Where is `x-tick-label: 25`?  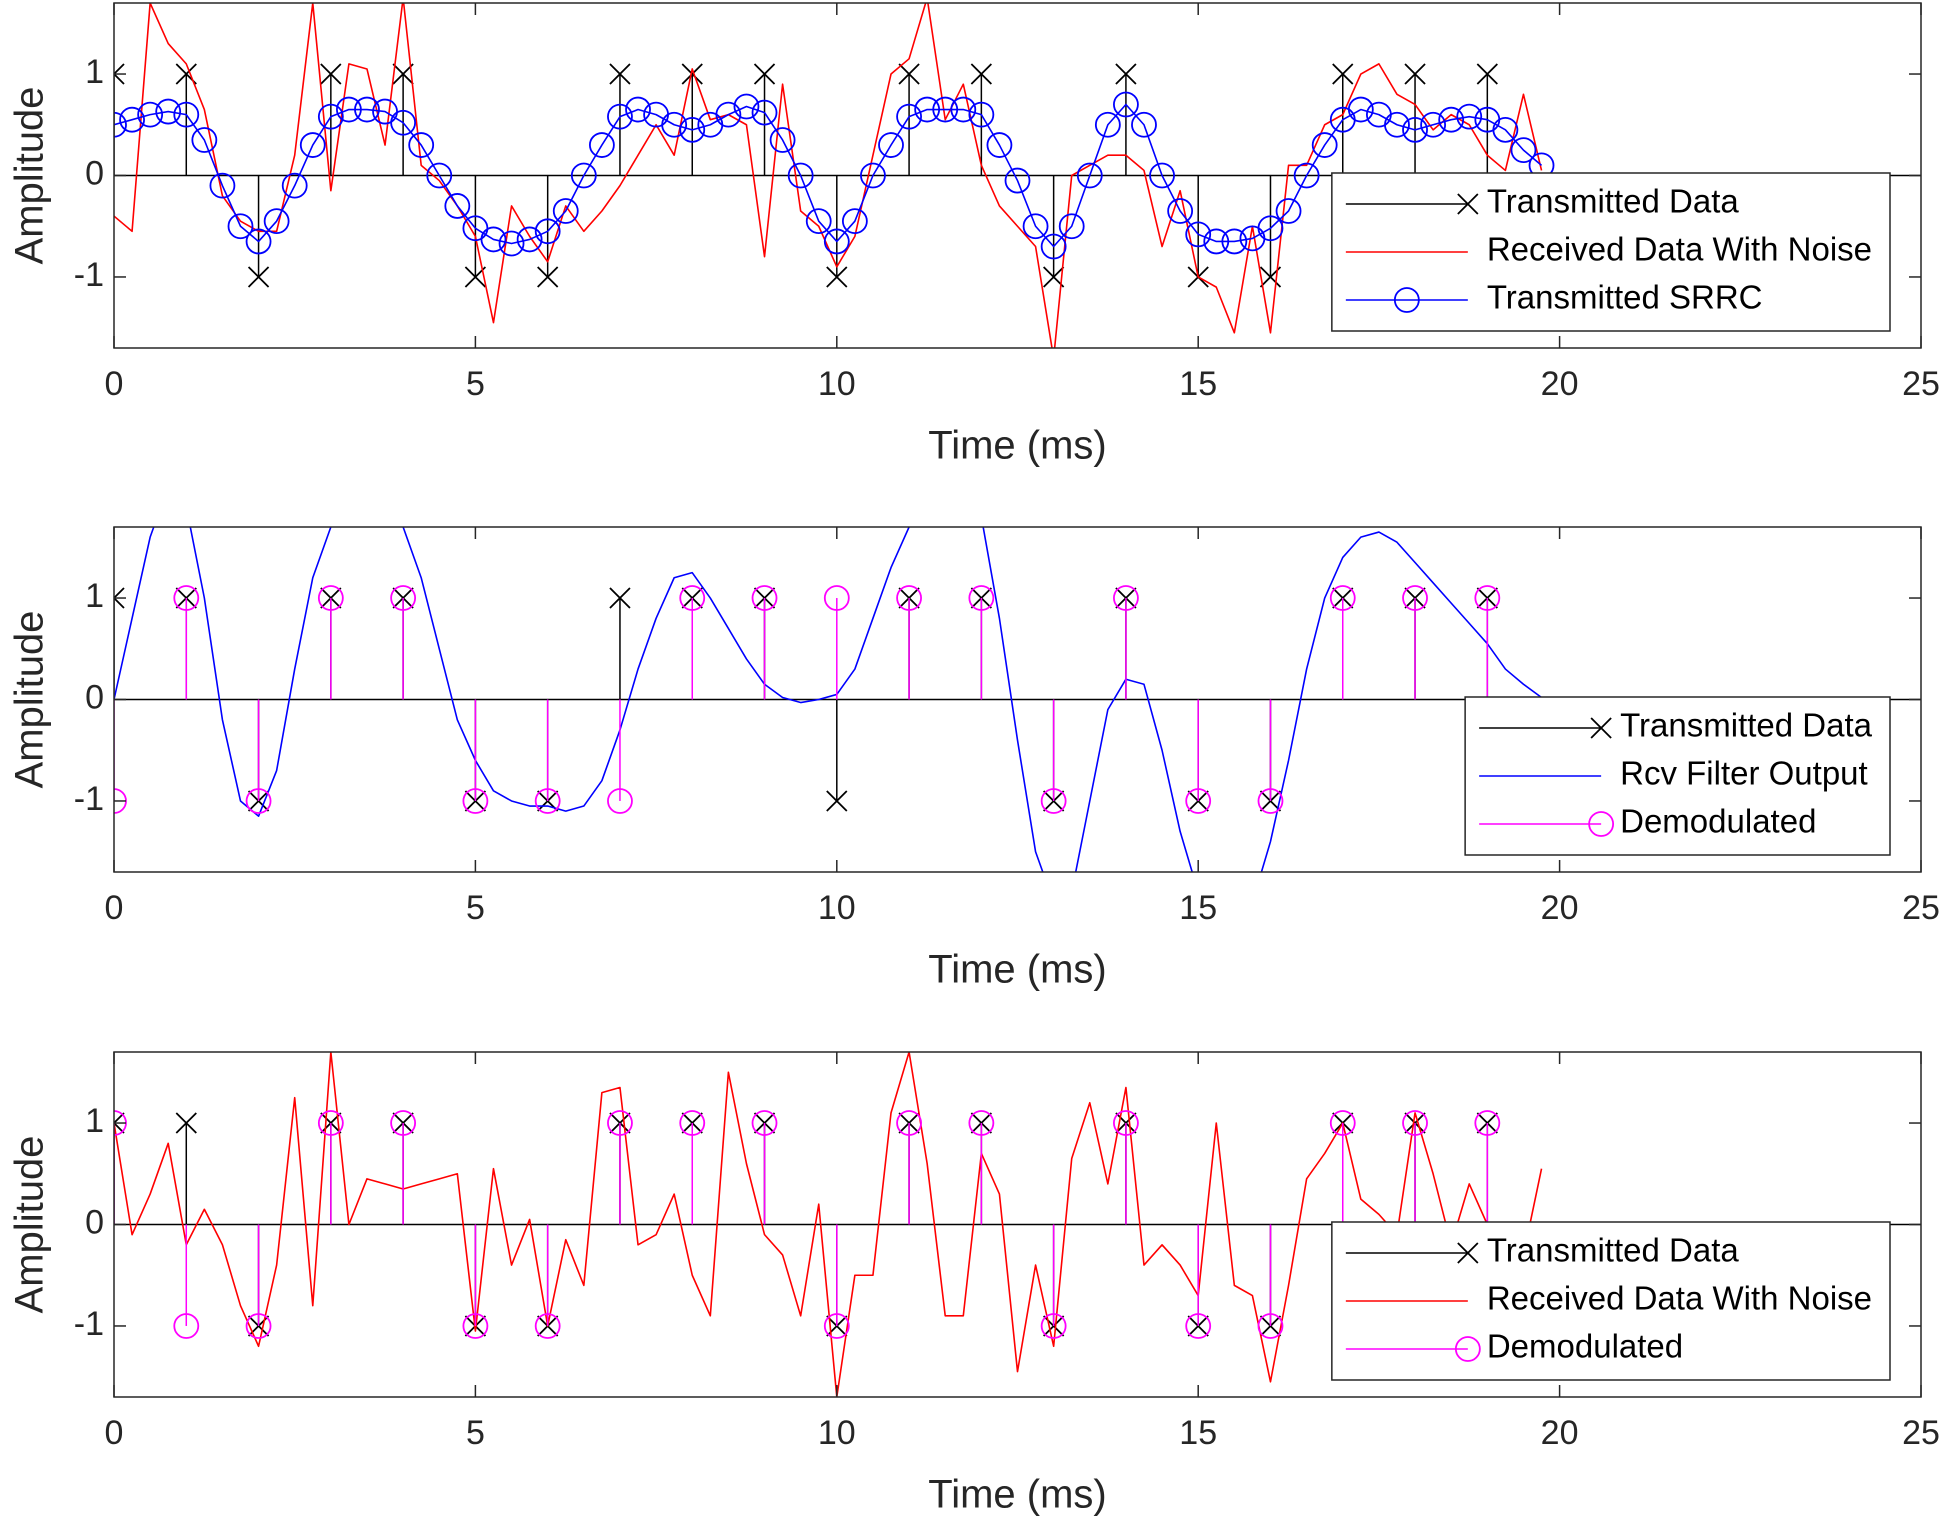 x-tick-label: 25 is located at coordinates (1921, 1433).